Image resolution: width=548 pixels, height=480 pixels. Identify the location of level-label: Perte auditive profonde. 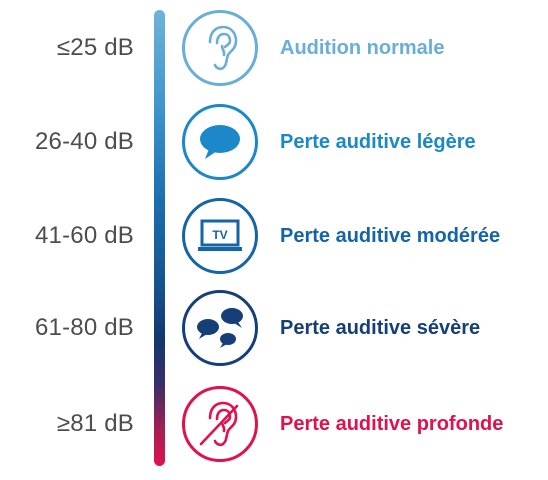
(392, 423).